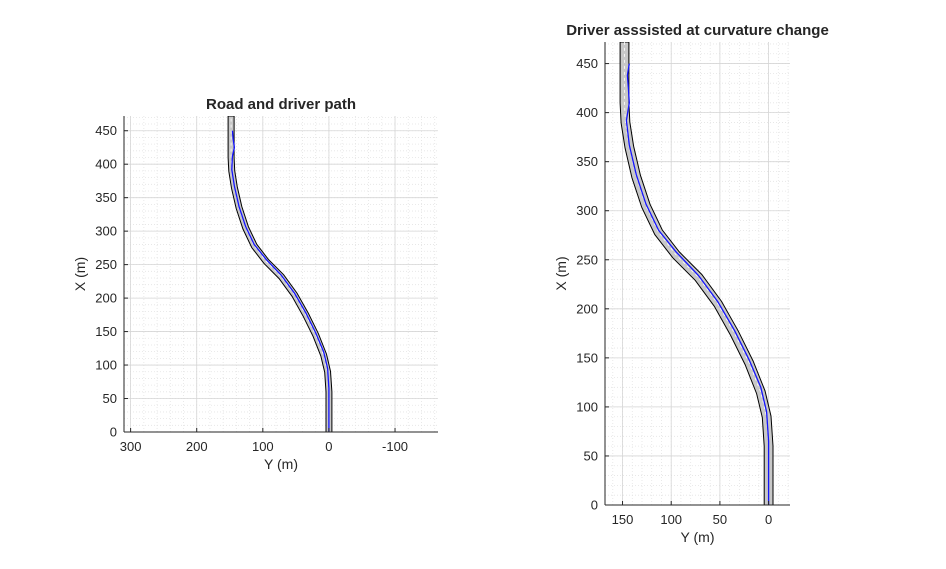  Describe the element at coordinates (720, 519) in the screenshot. I see `x-tick-label: 50` at that location.